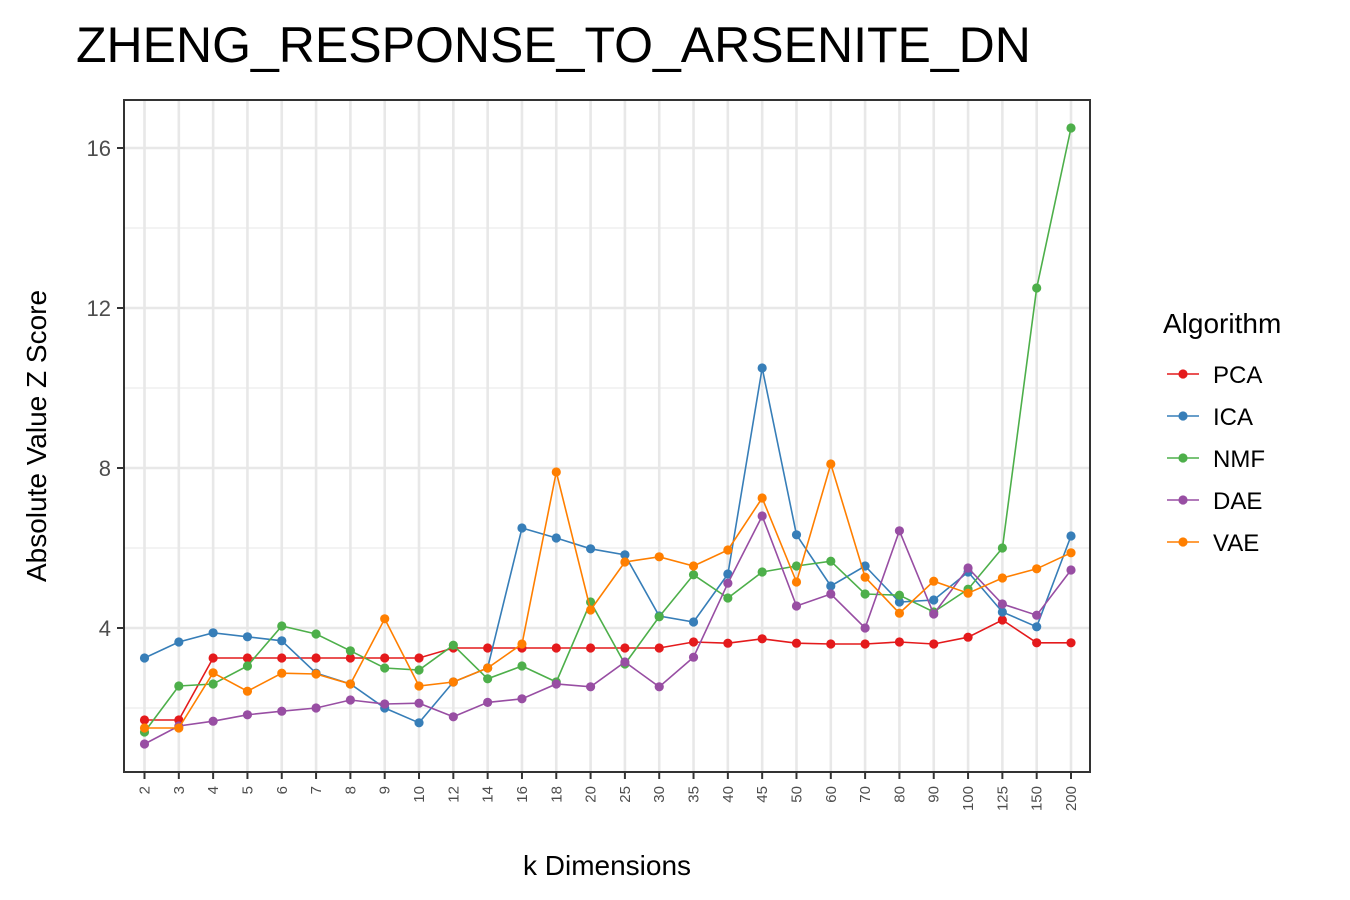  Describe the element at coordinates (1002, 798) in the screenshot. I see `x-tick-label: 125` at that location.